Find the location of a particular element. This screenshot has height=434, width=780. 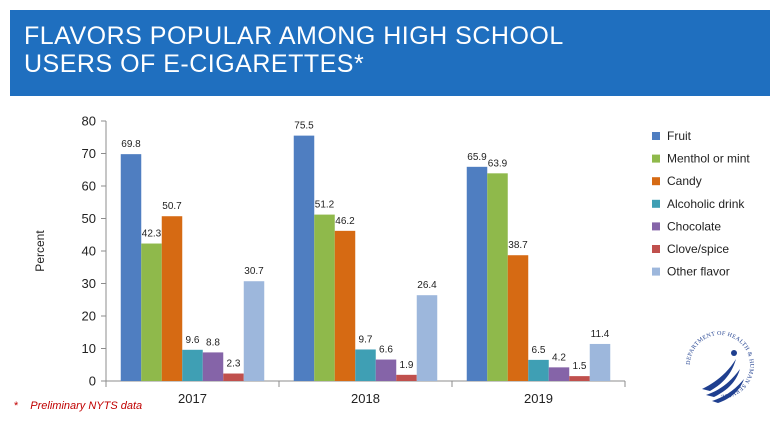

legend-label: Alcoholic drink is located at coordinates (706, 204).